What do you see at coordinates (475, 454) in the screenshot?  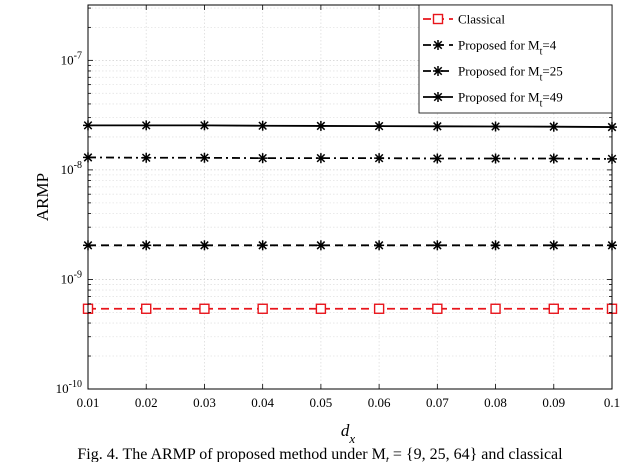 I see `caption-suffix: = {9, 25, 64} and classical` at bounding box center [475, 454].